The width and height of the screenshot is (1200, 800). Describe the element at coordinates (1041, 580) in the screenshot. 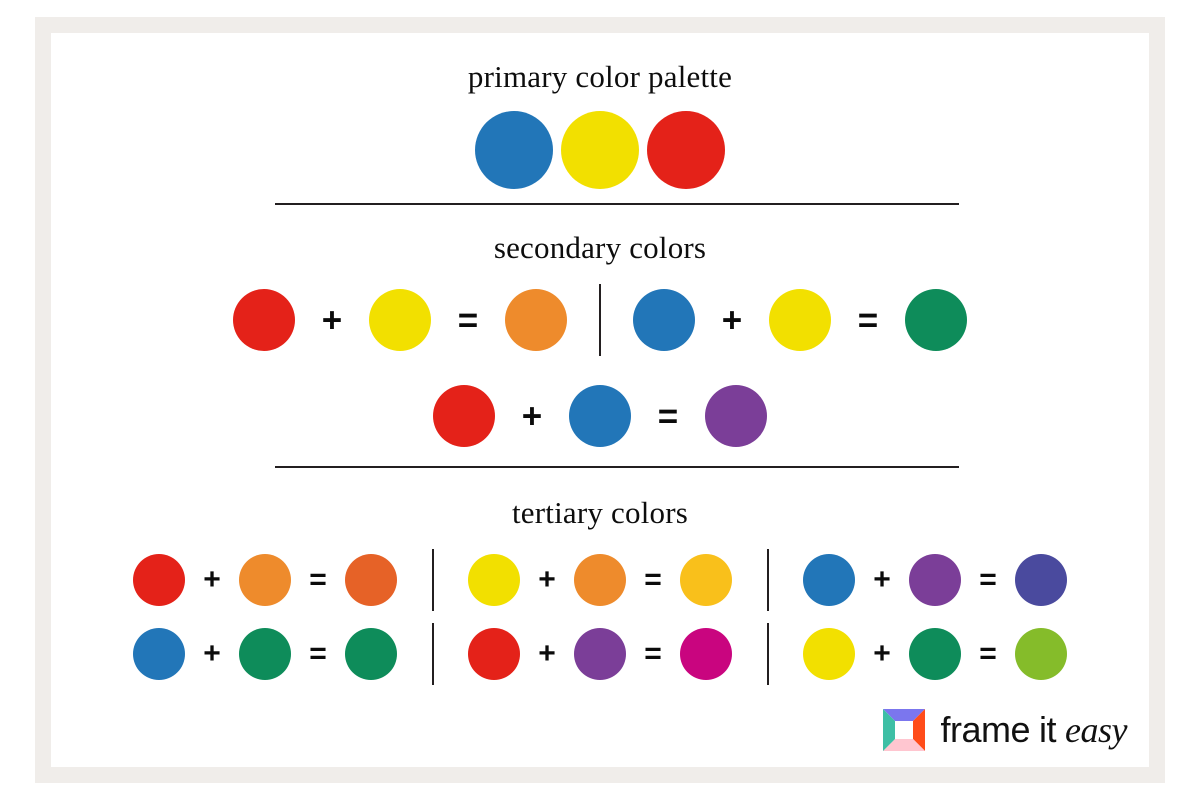

I see `swatch-blue-violet-result` at that location.